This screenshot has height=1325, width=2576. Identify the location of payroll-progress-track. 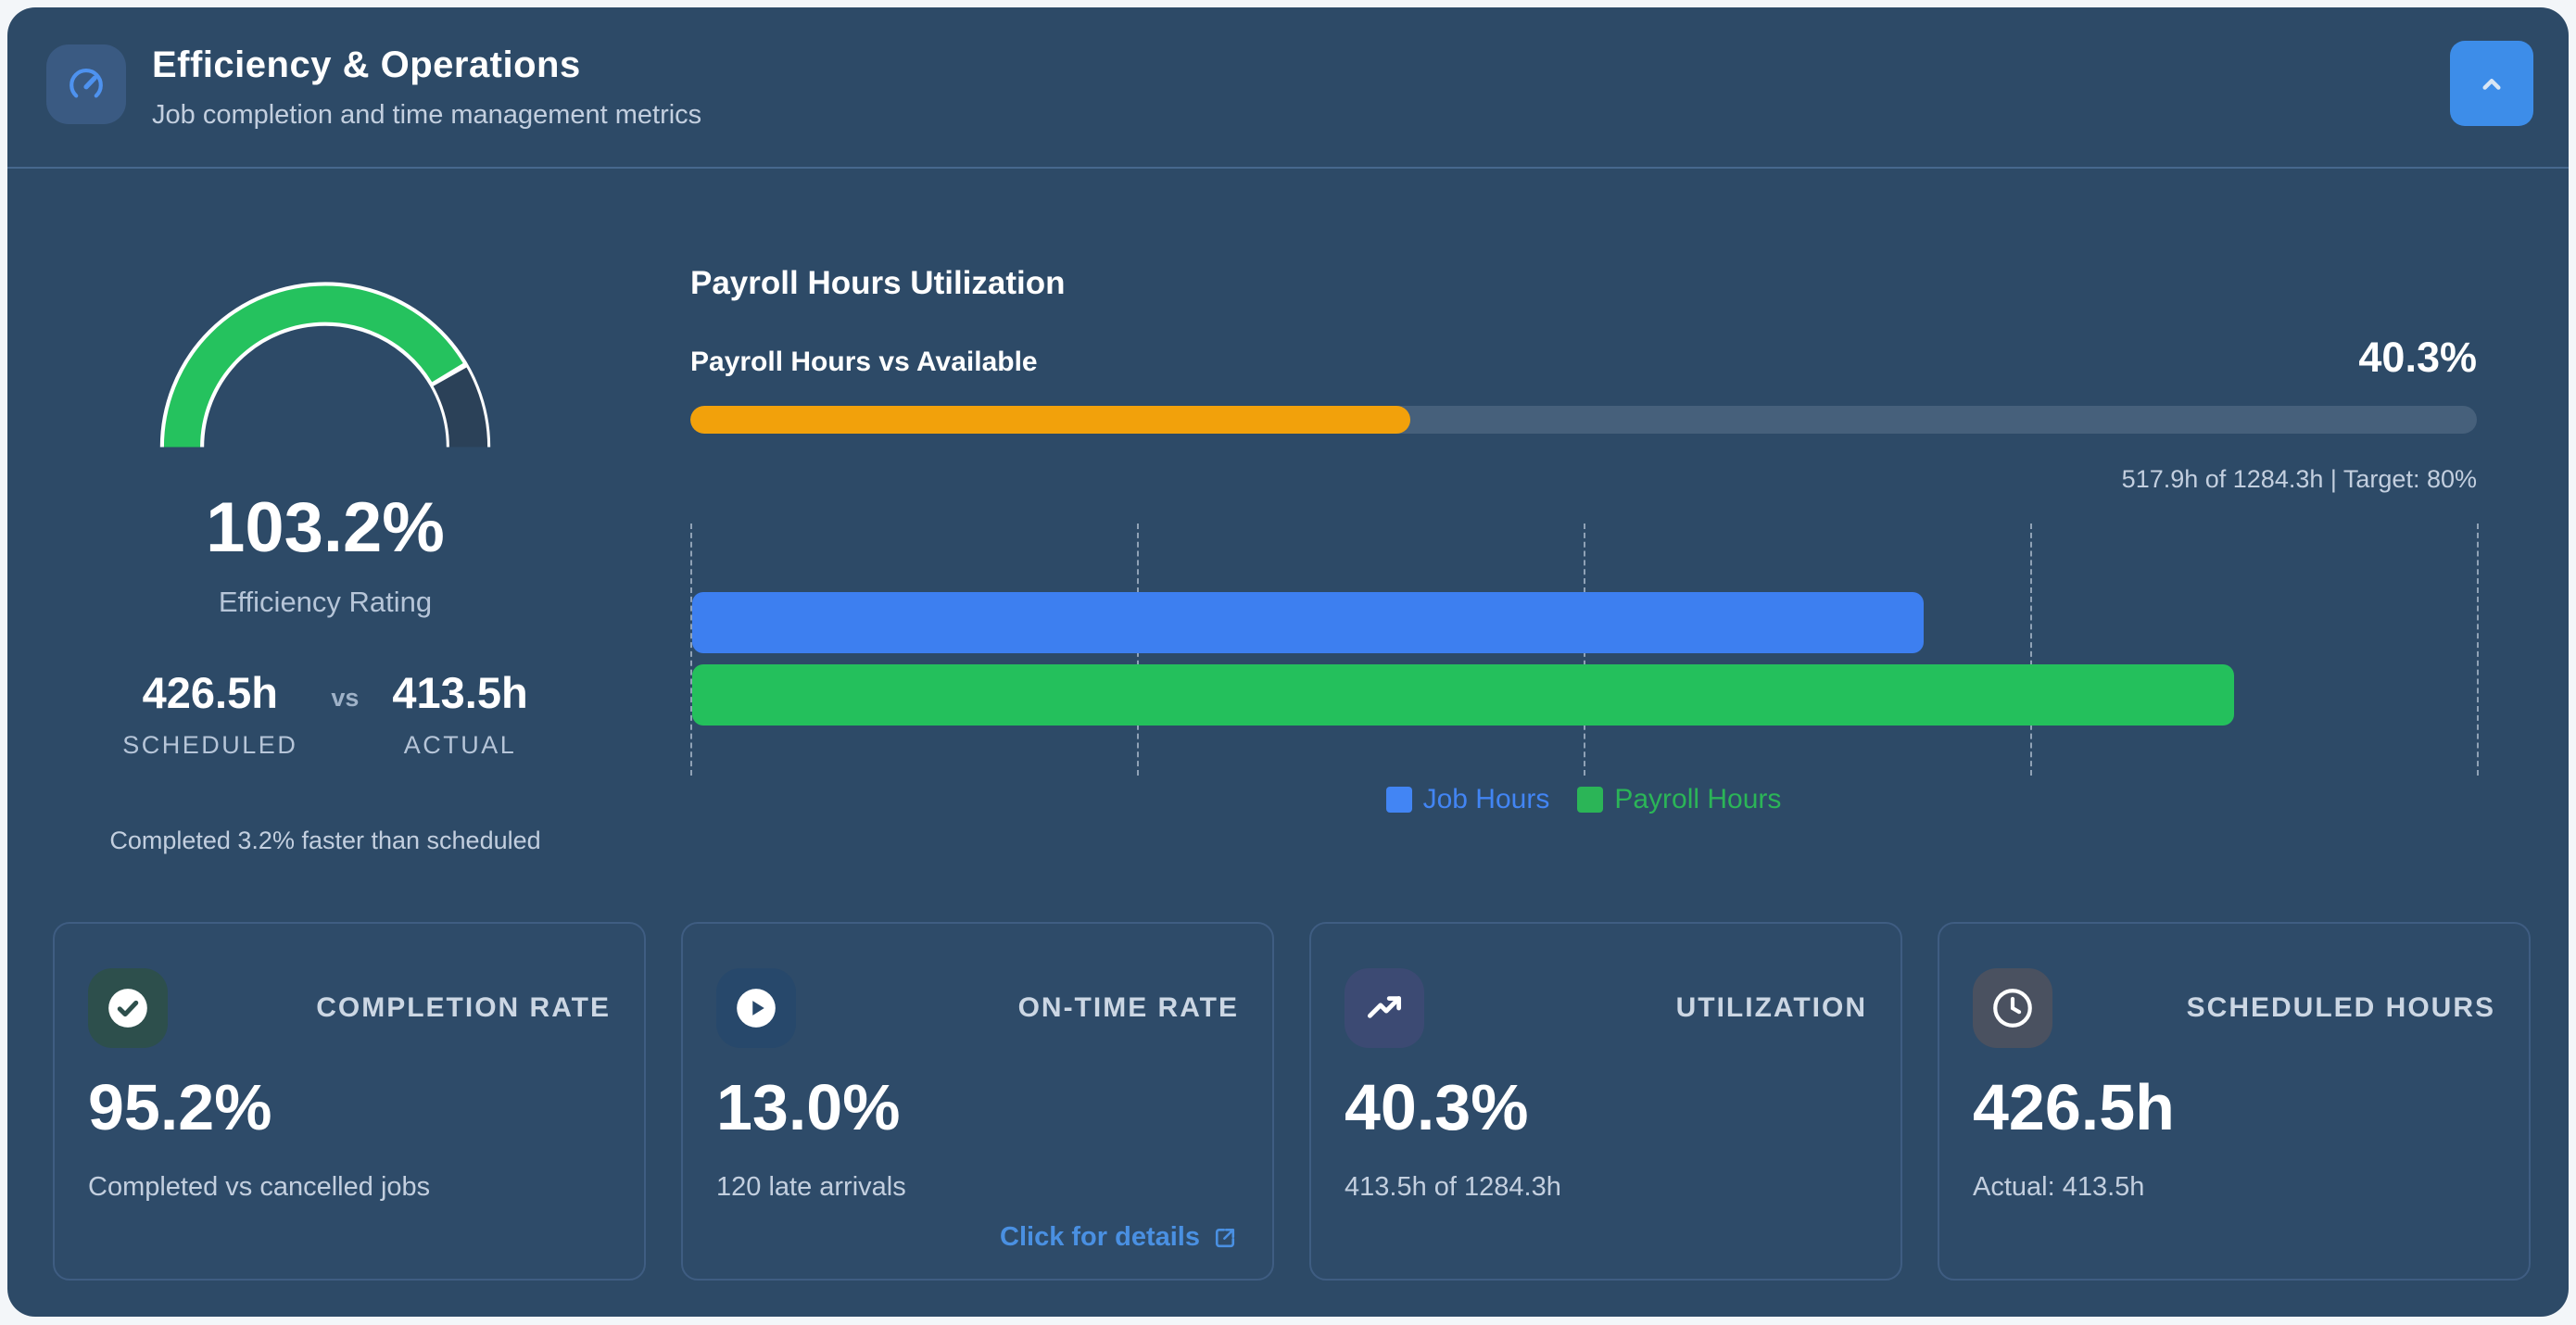
(1583, 420).